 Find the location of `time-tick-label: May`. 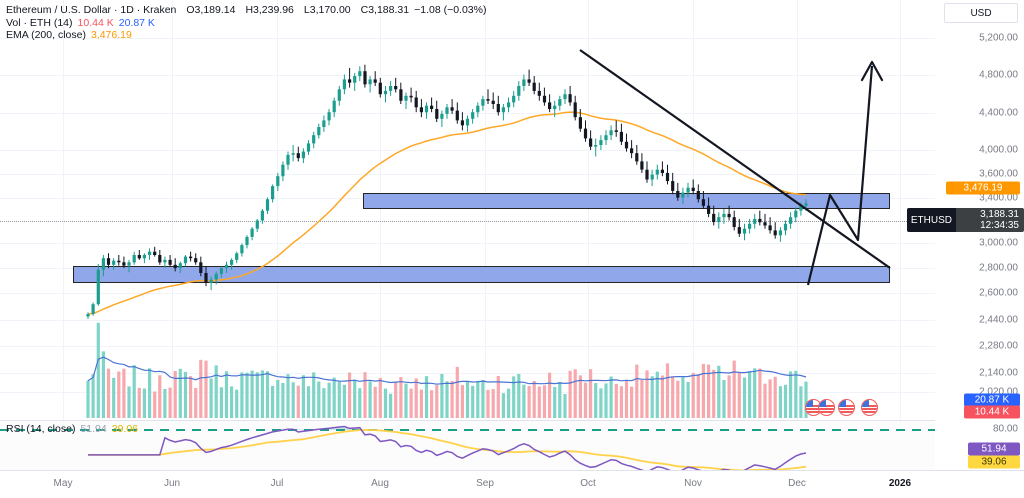

time-tick-label: May is located at coordinates (63, 483).